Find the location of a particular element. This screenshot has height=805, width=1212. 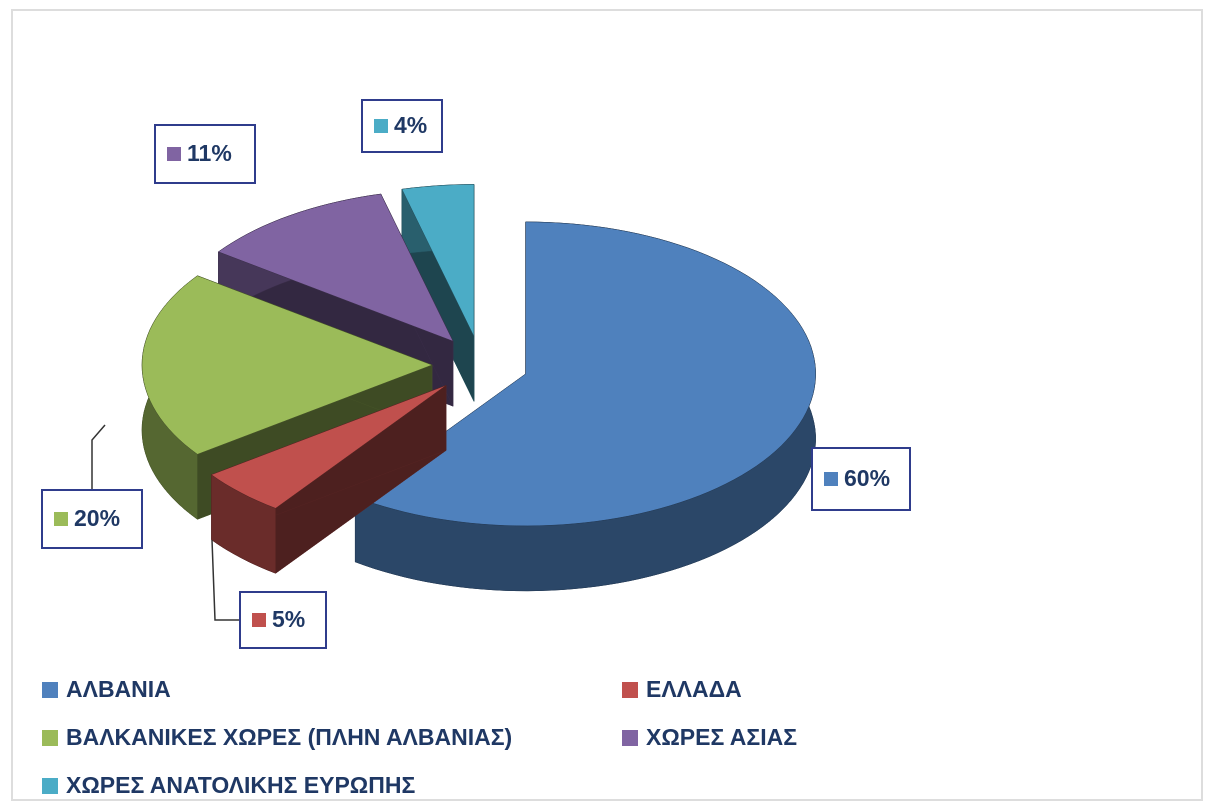

legend-label: ΕΛΛΑΔΑ is located at coordinates (694, 689).